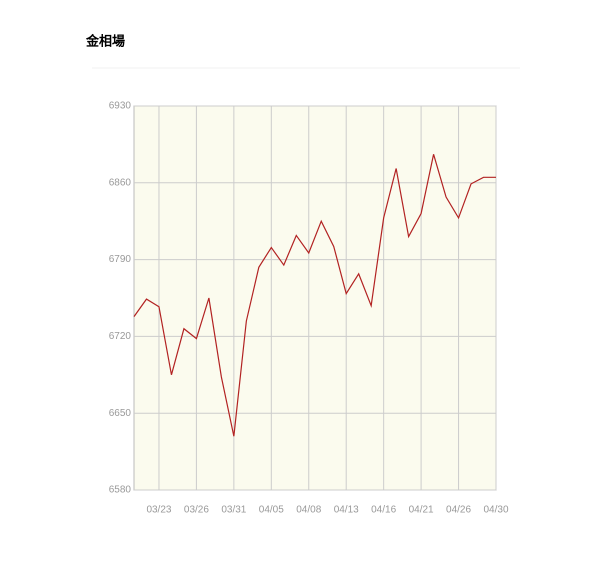 Image resolution: width=595 pixels, height=563 pixels. I want to click on y-tick-label: 6790, so click(120, 259).